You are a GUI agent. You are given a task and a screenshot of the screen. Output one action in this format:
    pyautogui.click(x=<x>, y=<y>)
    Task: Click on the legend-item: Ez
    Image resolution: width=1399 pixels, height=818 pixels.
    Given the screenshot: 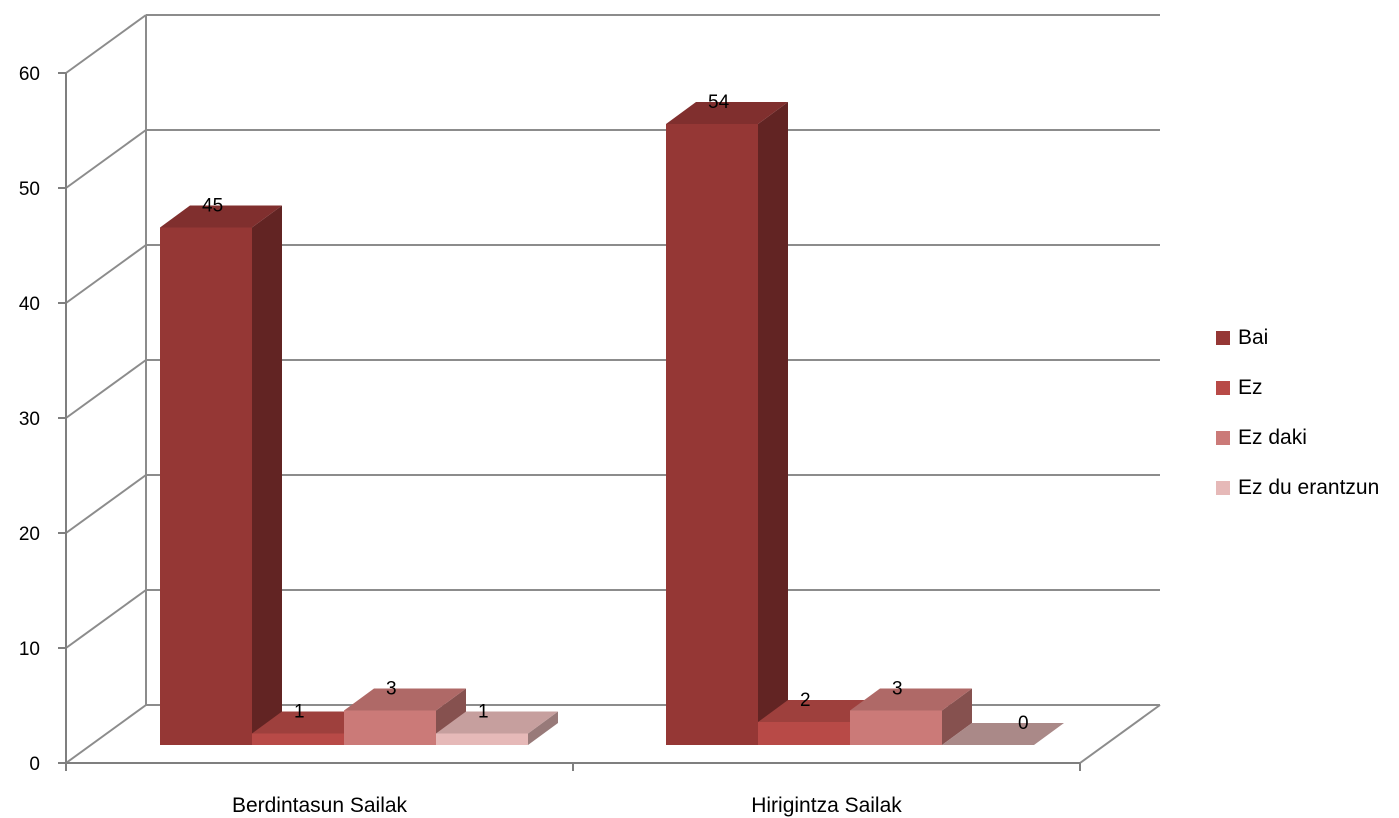 What is the action you would take?
    pyautogui.click(x=1297, y=387)
    